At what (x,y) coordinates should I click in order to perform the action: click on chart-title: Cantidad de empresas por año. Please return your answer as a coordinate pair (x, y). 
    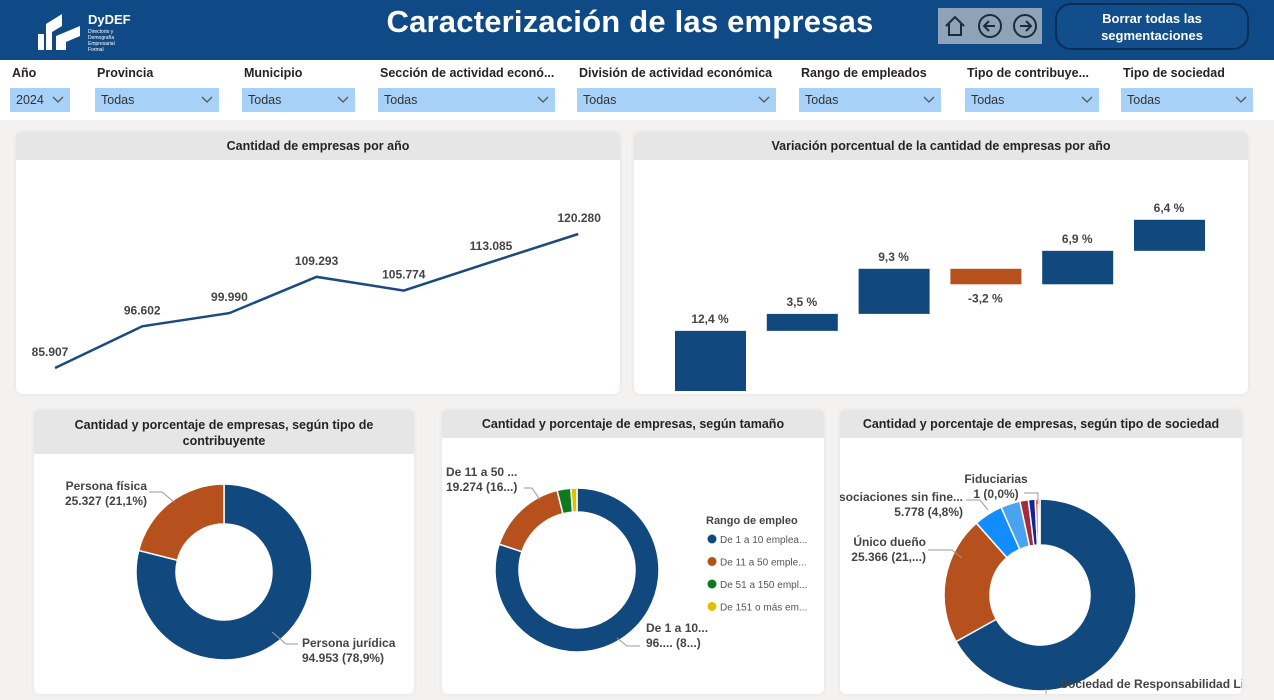
    Looking at the image, I should click on (318, 146).